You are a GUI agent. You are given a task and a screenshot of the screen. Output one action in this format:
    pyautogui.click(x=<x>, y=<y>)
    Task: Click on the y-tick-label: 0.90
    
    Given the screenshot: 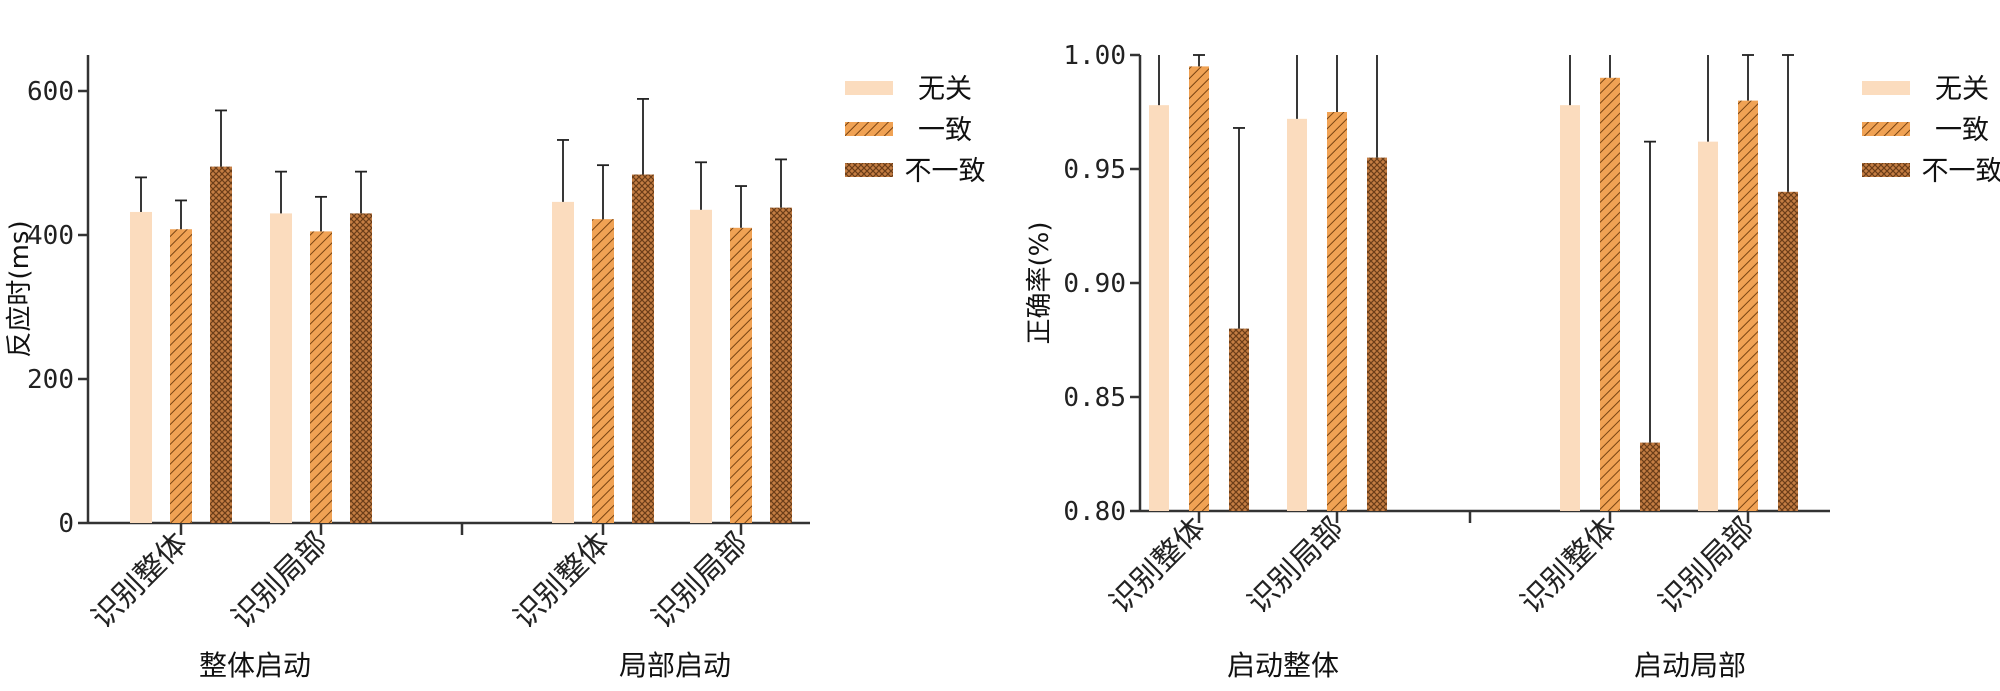 What is the action you would take?
    pyautogui.click(x=1094, y=284)
    